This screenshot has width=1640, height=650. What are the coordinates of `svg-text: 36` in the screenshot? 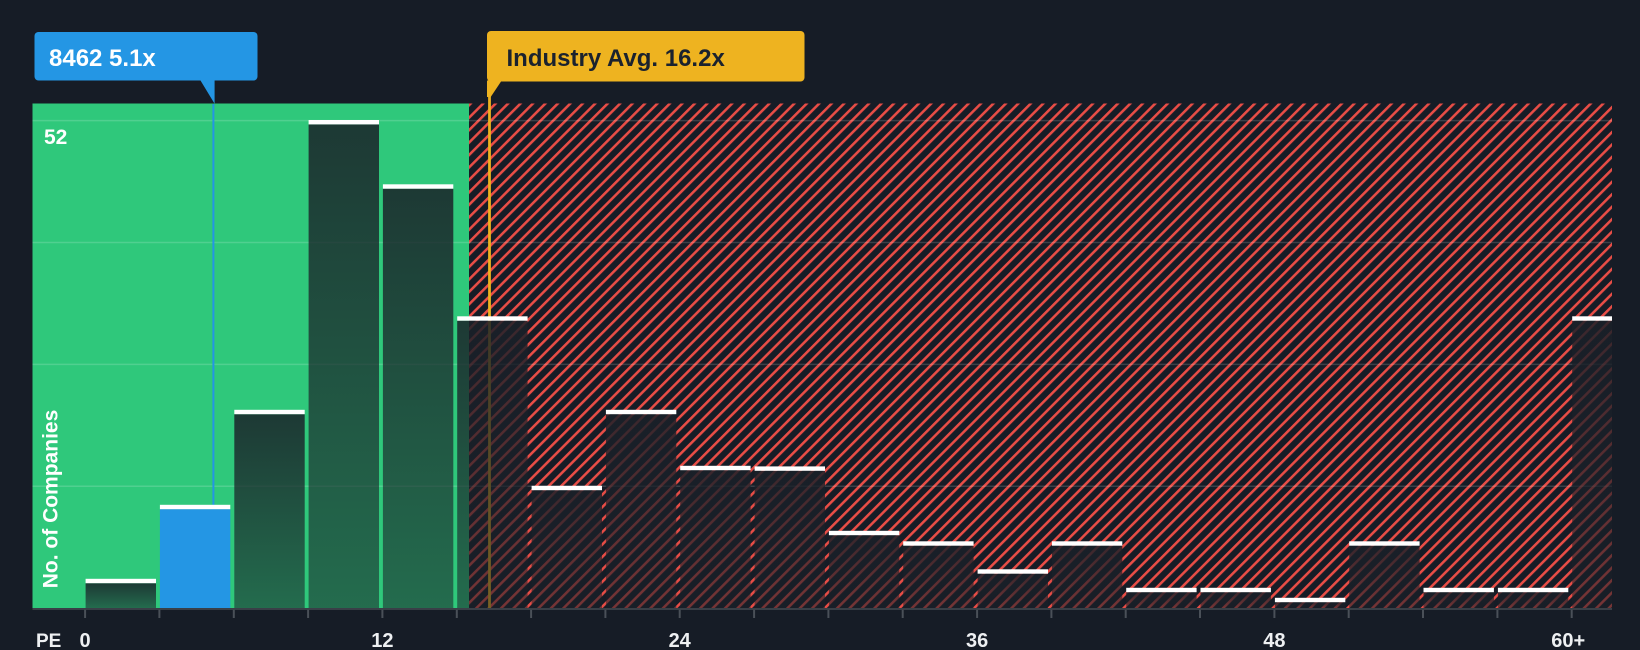 It's located at (977, 640).